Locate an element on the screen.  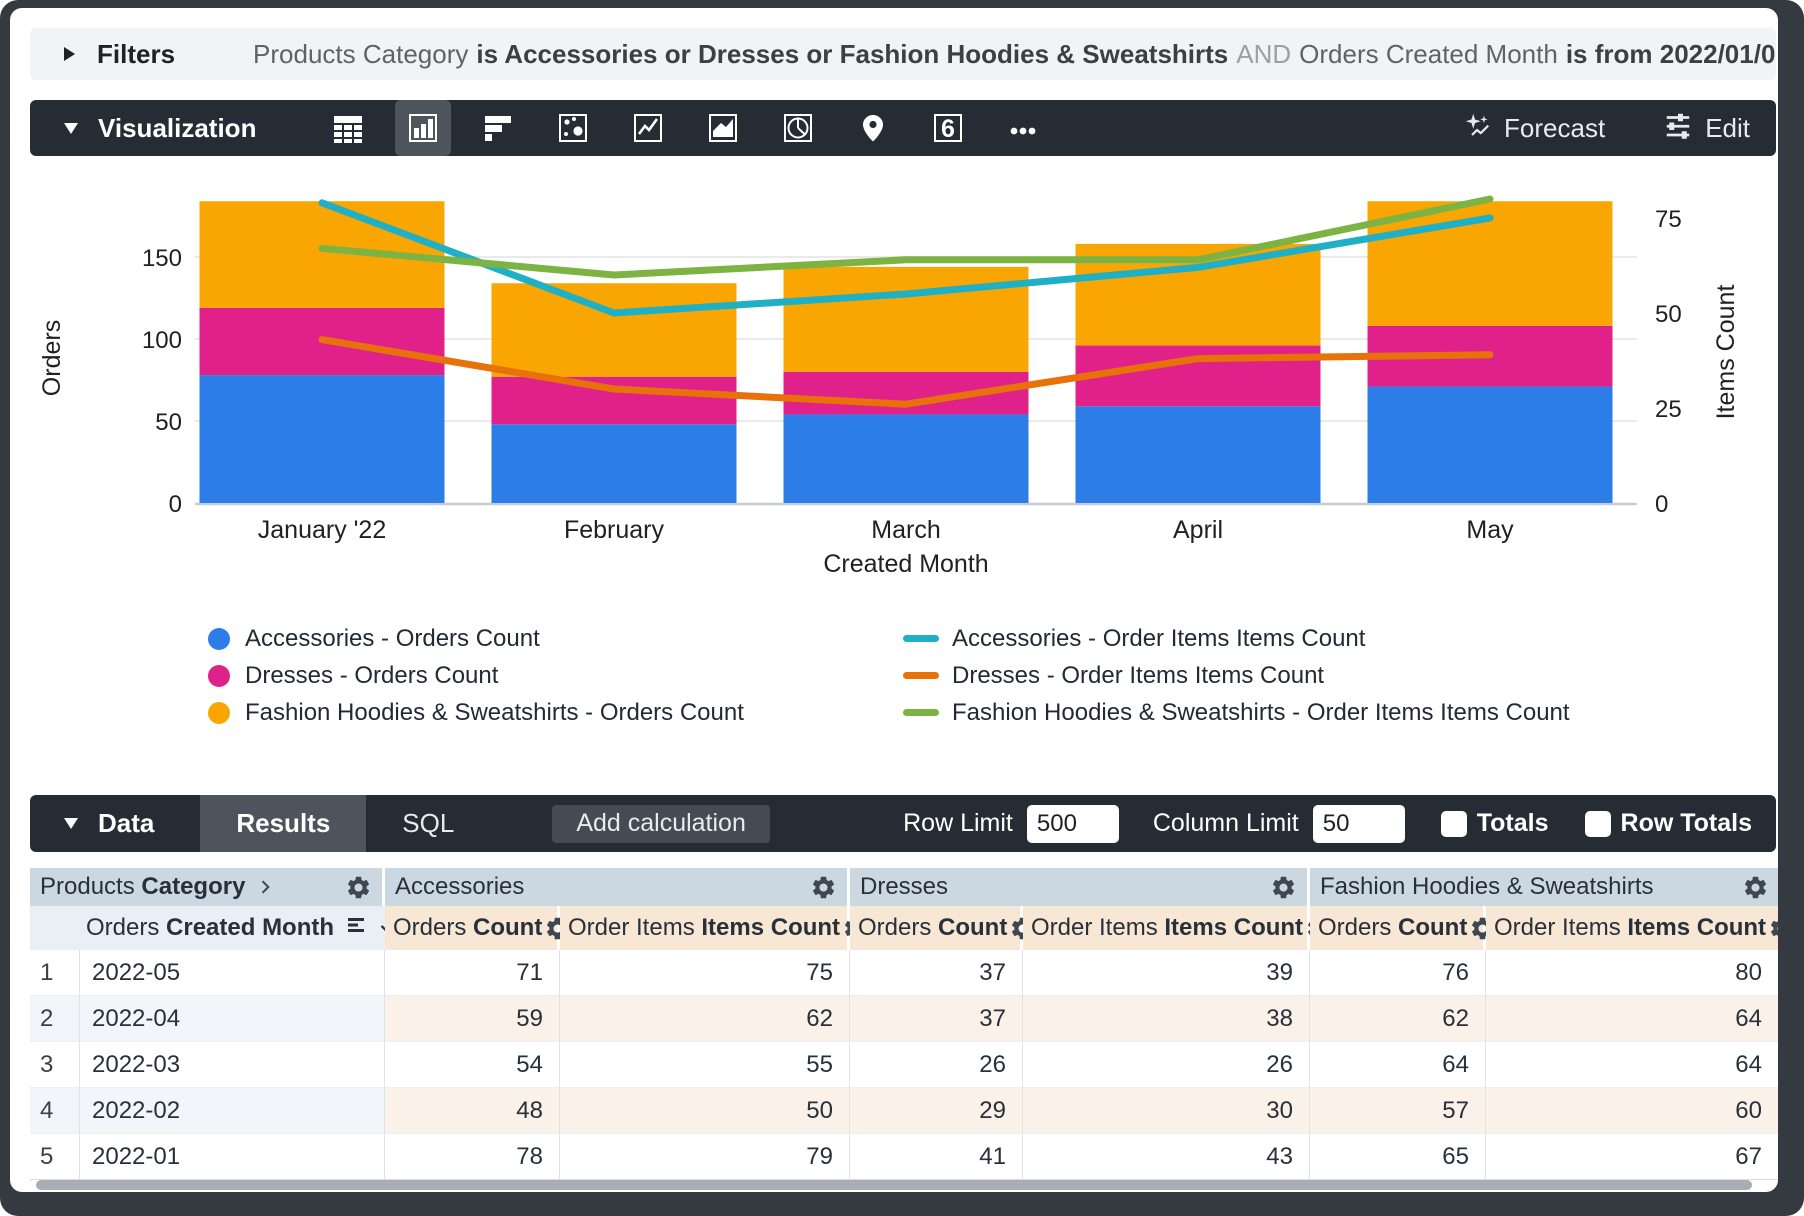
dimension-cell: 2022-03 is located at coordinates (232, 1065).